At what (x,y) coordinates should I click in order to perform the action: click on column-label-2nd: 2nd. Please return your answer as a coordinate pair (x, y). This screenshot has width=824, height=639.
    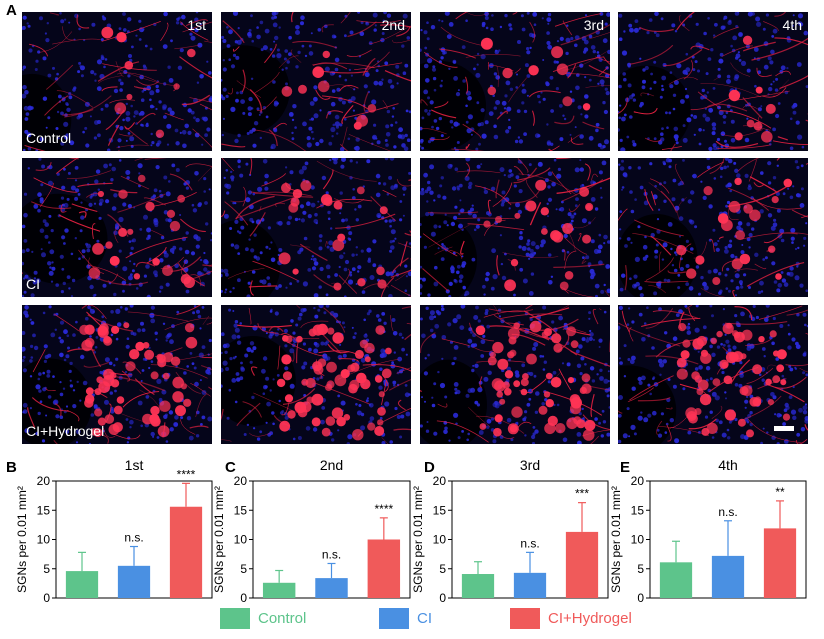
    Looking at the image, I should click on (393, 25).